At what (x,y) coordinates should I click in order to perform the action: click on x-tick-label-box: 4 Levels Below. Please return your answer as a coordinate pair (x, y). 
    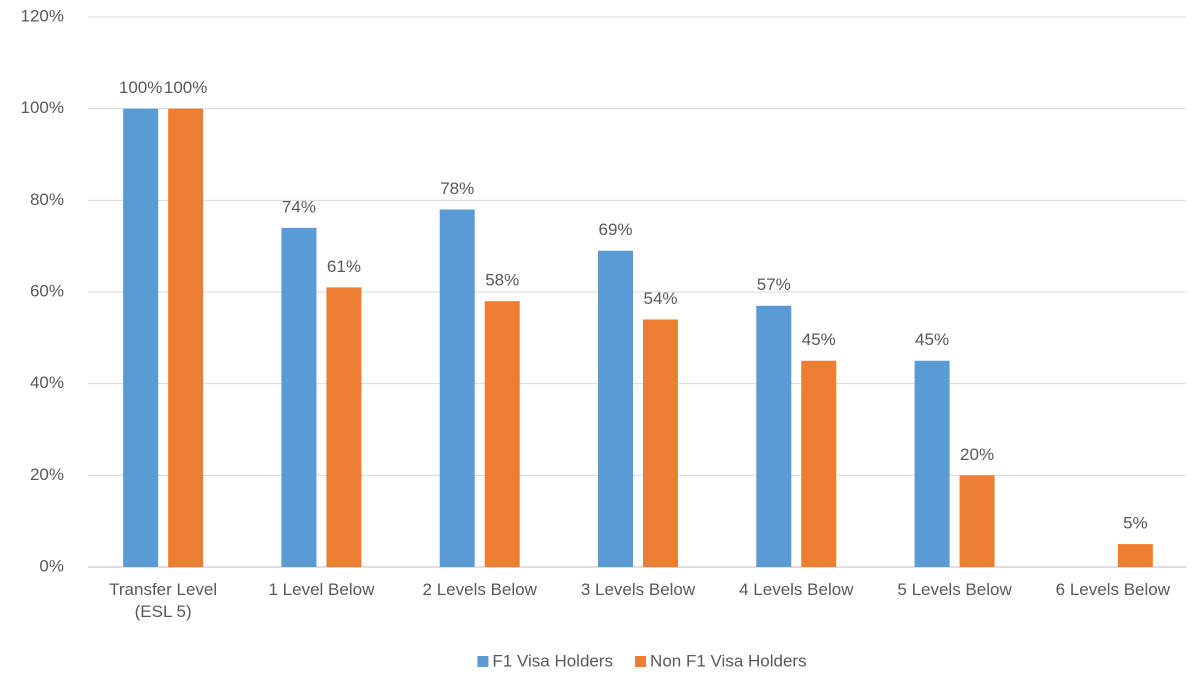
    Looking at the image, I should click on (796, 589).